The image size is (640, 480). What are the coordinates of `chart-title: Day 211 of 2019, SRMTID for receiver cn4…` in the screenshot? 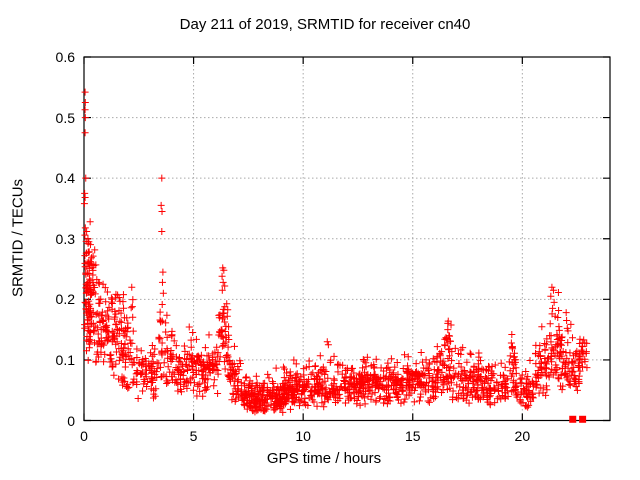 It's located at (325, 24).